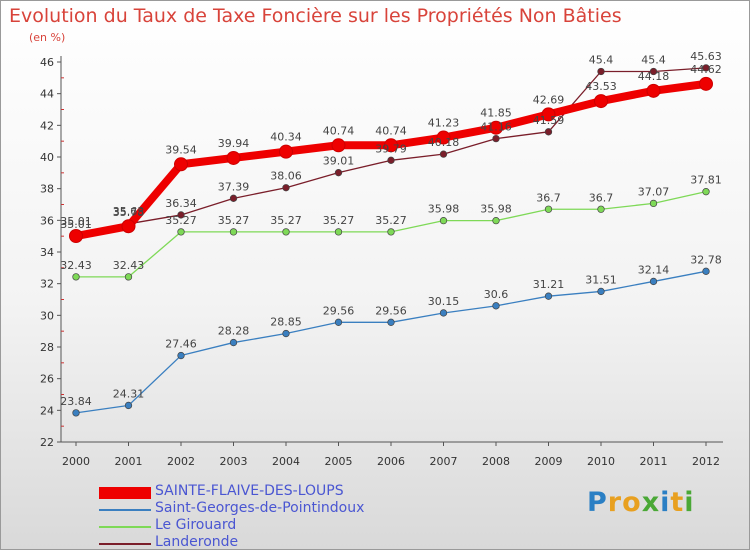  I want to click on y-tick-label: 22, so click(47, 442).